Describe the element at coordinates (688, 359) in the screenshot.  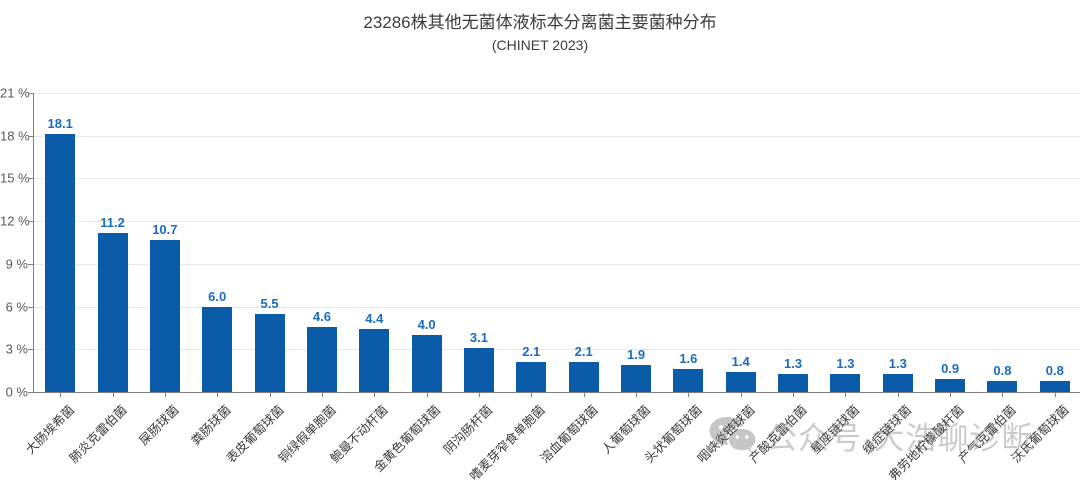
I see `bar-value-label: 1.6` at that location.